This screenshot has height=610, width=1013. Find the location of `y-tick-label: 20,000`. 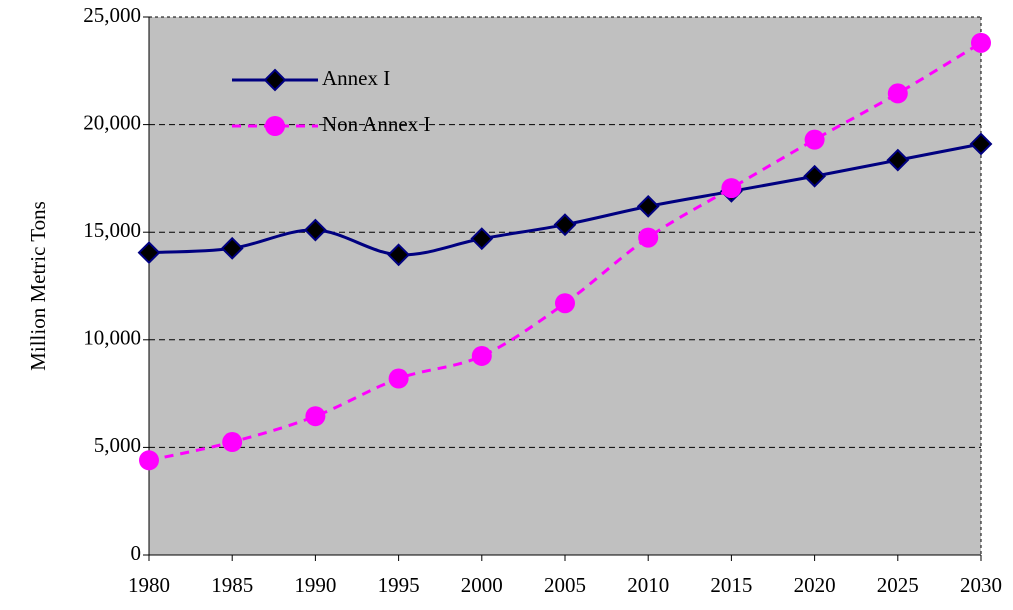

y-tick-label: 20,000 is located at coordinates (112, 122).